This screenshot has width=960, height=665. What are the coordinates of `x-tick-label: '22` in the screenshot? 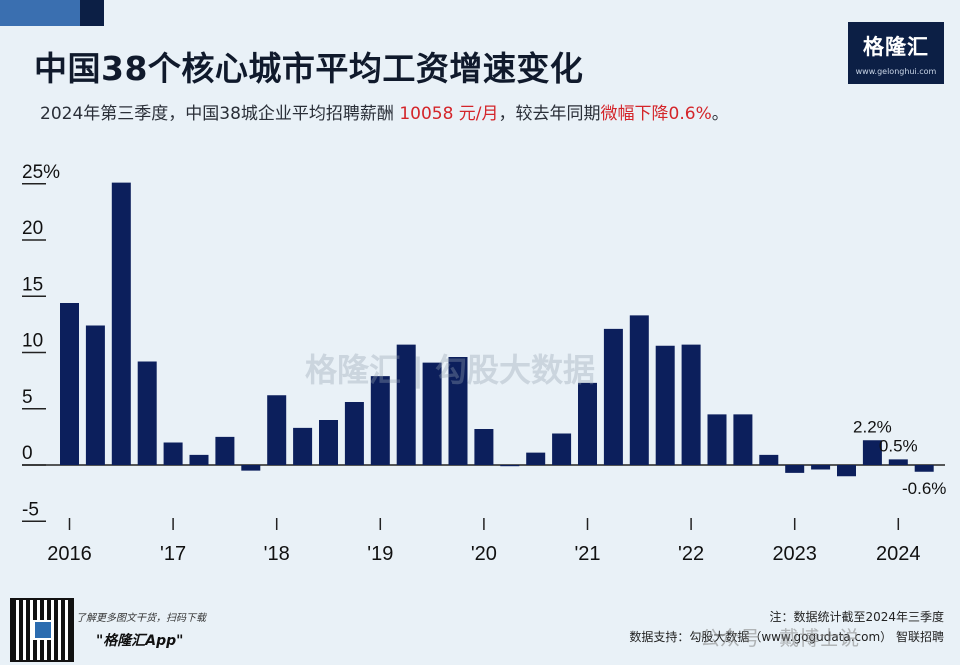 It's located at (691, 554).